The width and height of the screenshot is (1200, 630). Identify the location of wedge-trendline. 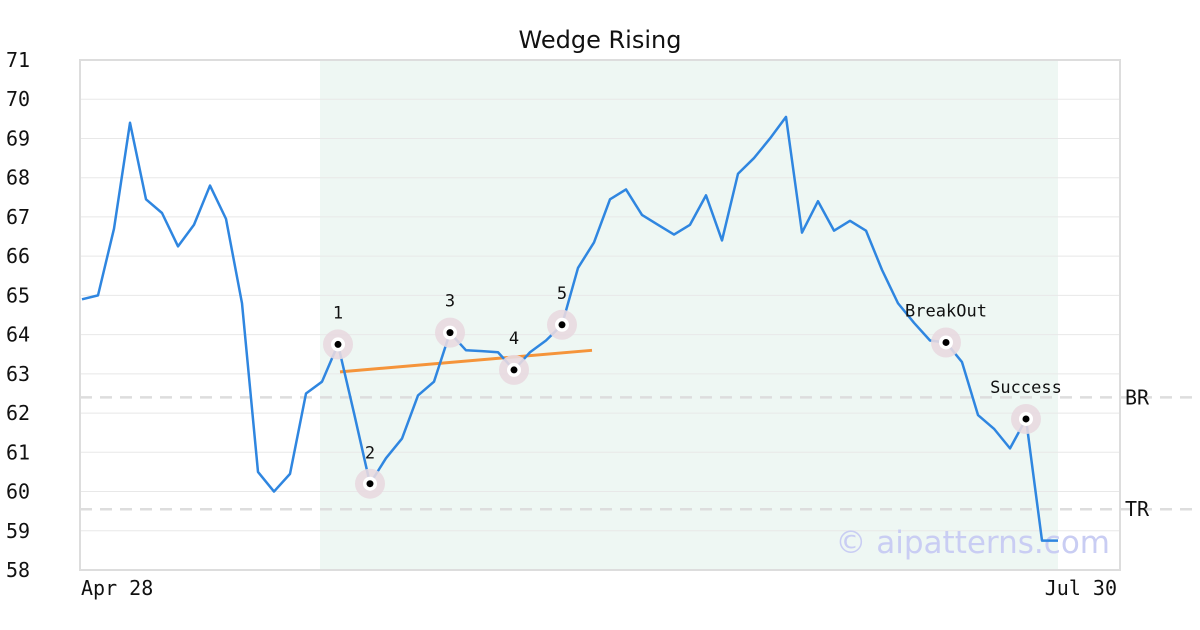
(466, 361).